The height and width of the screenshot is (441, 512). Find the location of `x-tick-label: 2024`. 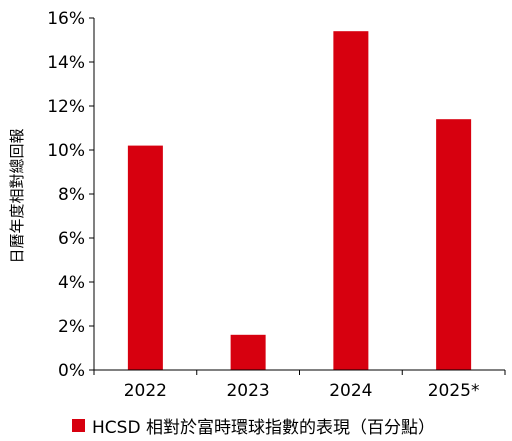

x-tick-label: 2024 is located at coordinates (350, 391).